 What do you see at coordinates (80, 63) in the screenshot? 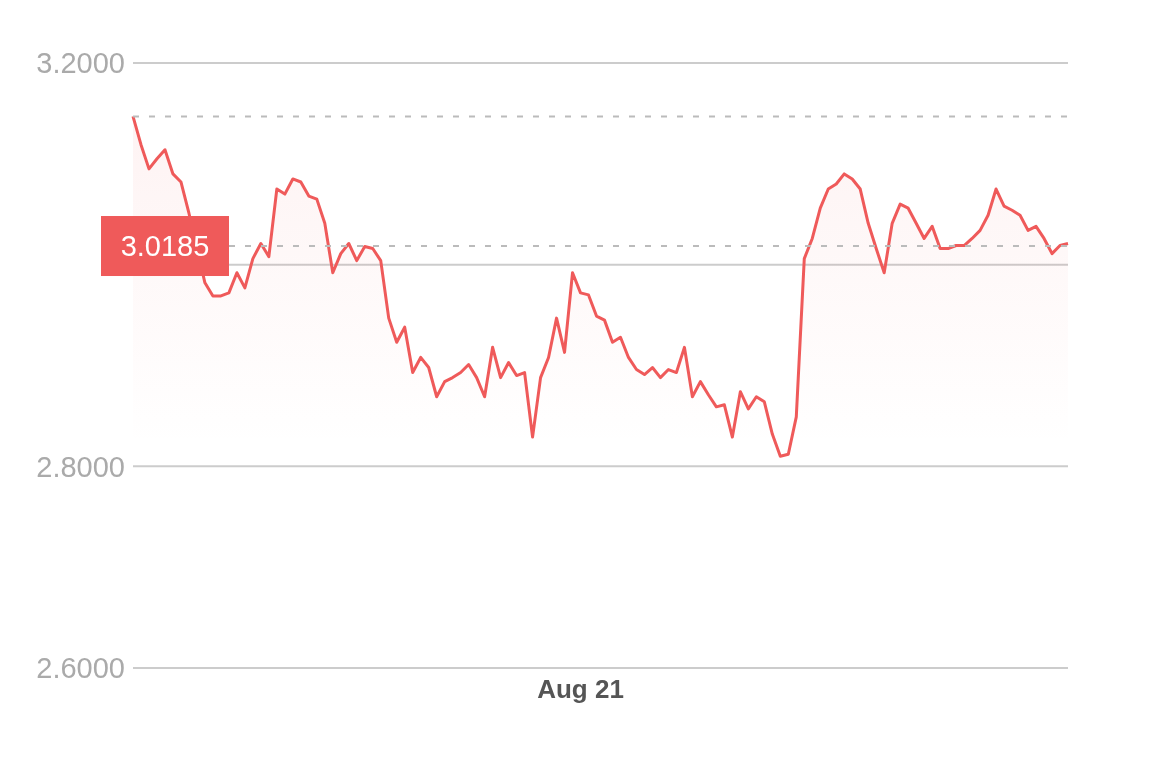
I see `y-tick-label: 3.2000` at bounding box center [80, 63].